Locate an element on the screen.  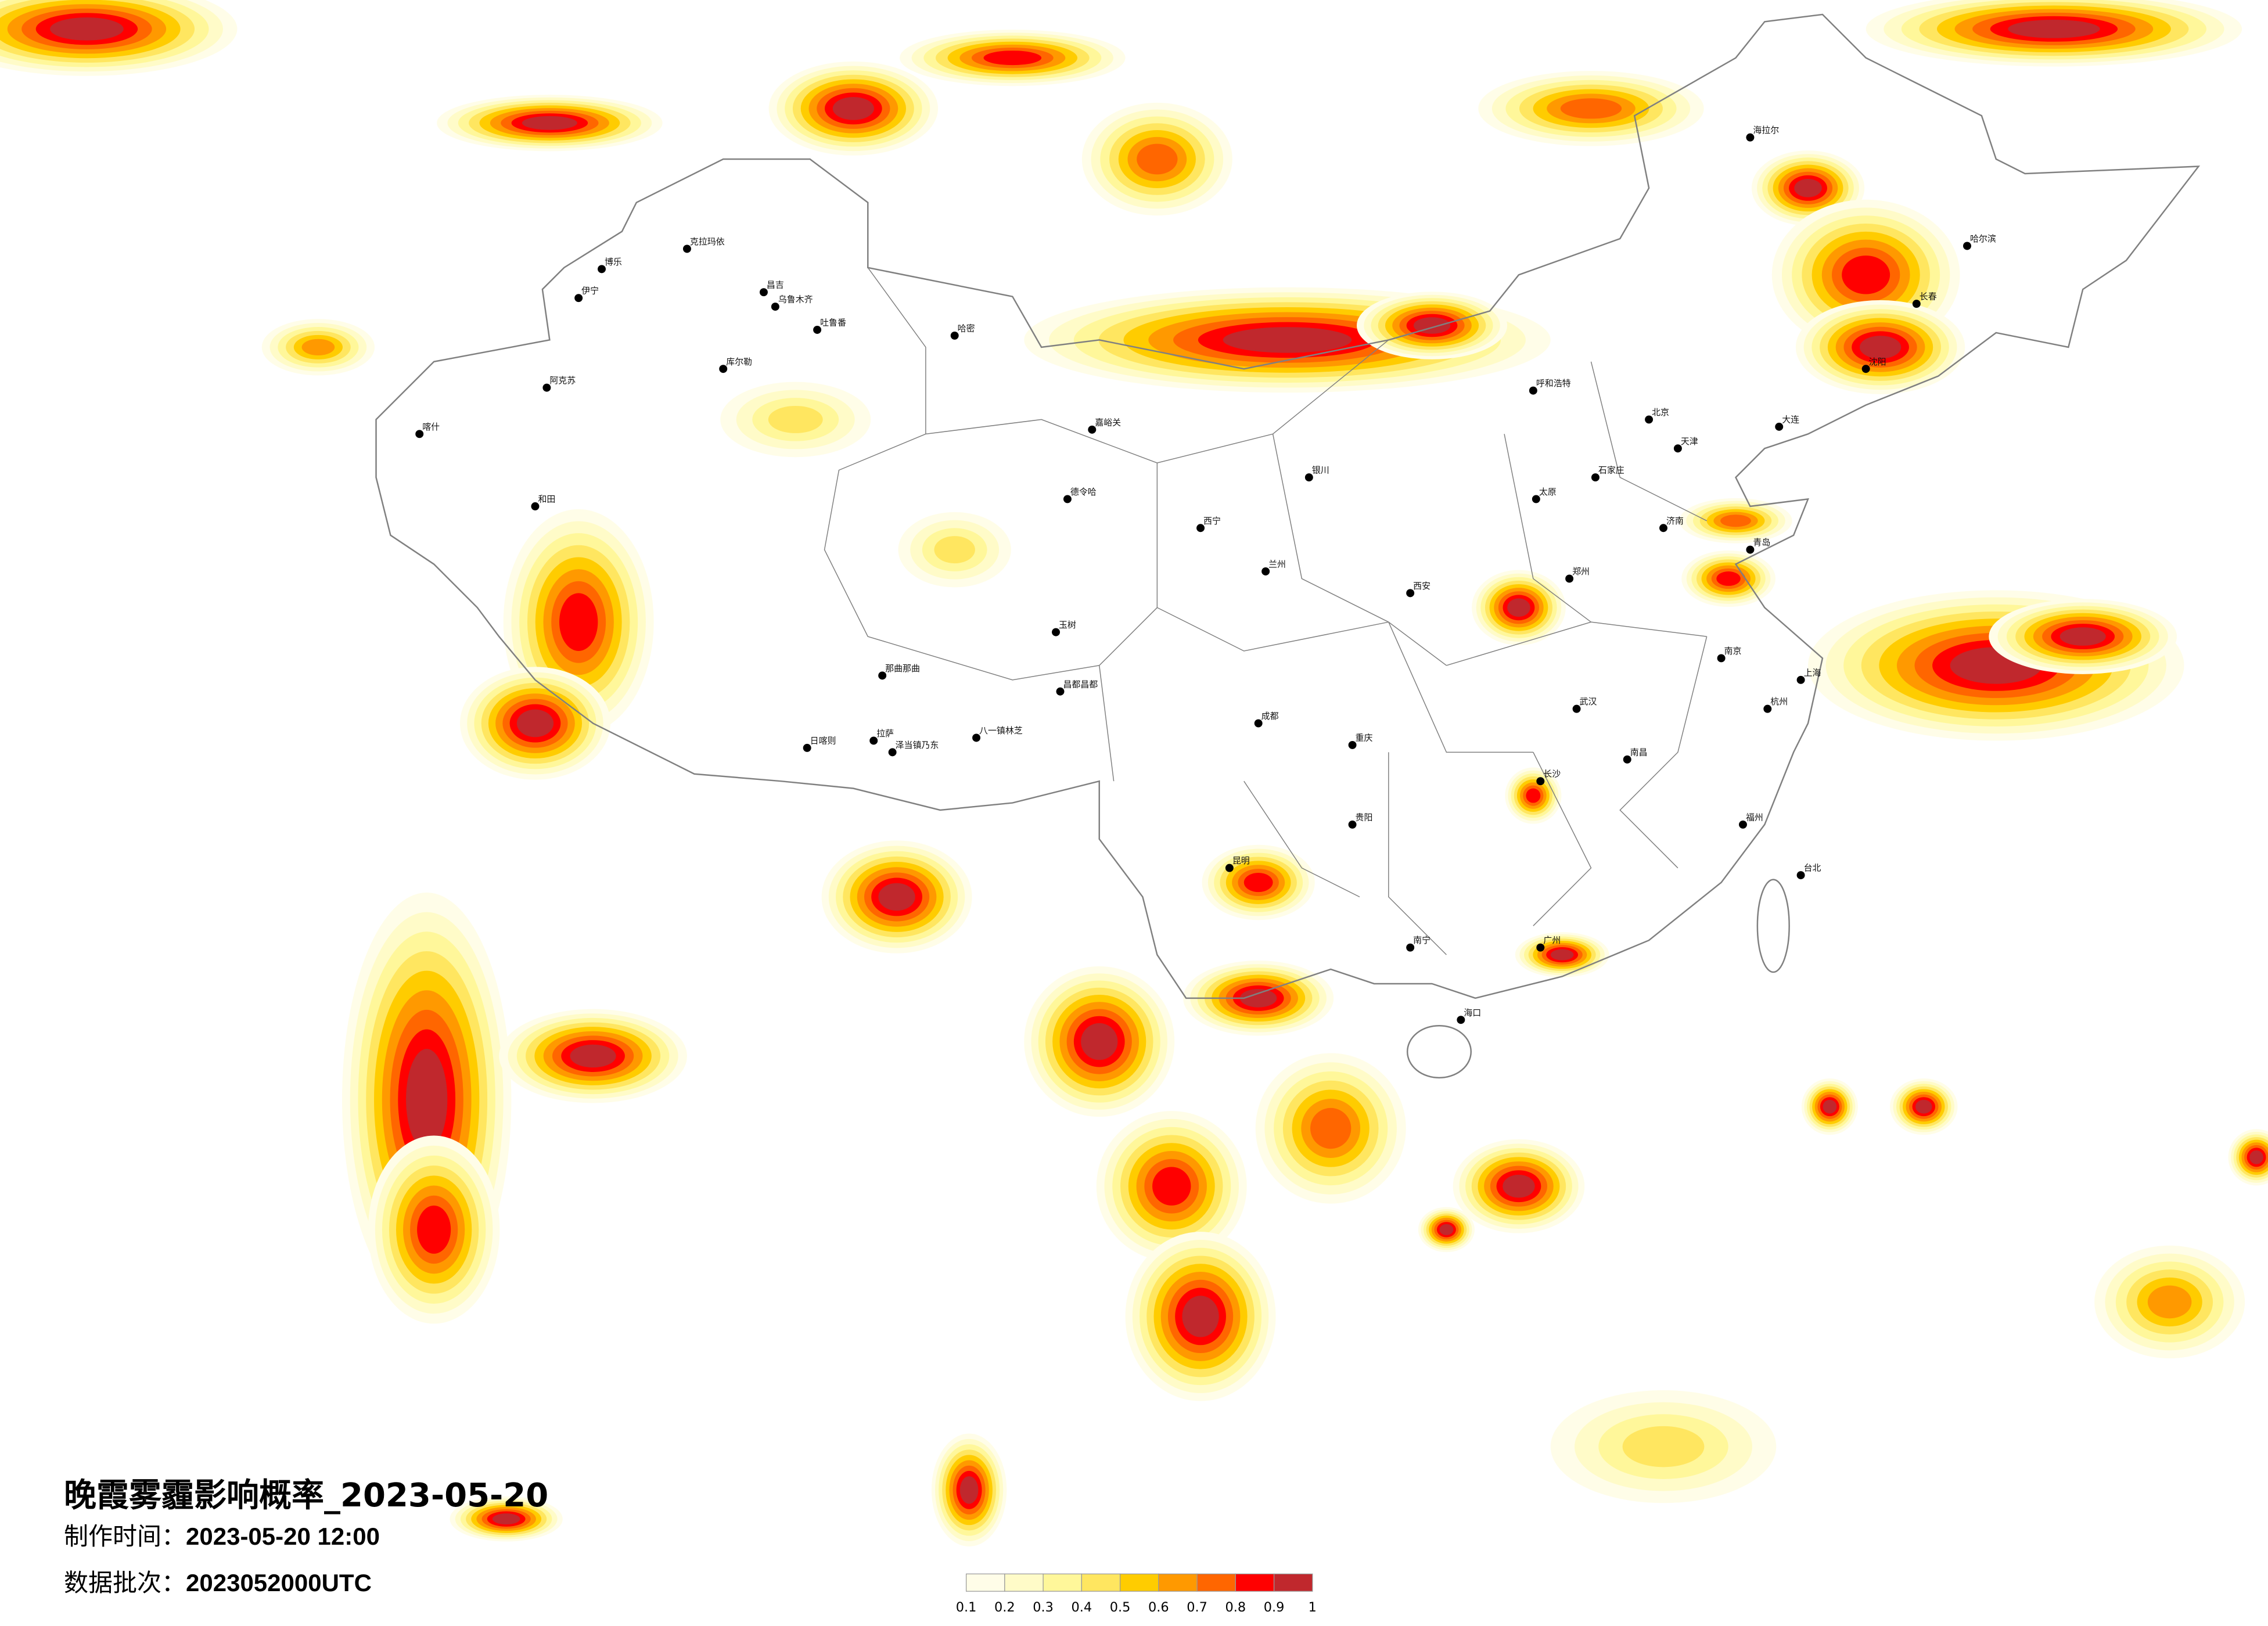
city-label: 哈尔滨 is located at coordinates (1983, 239).